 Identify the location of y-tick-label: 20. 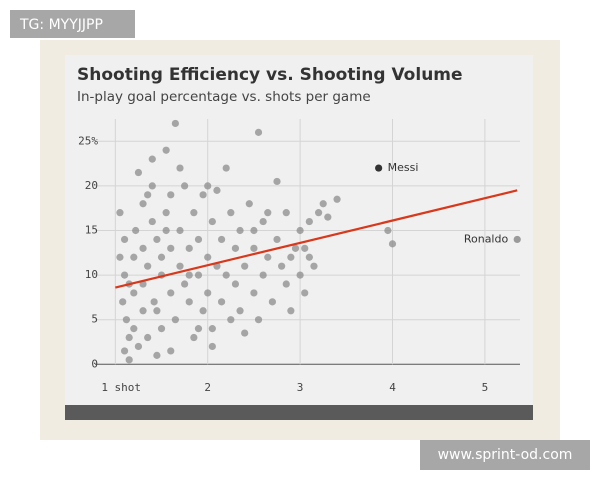
(91, 185).